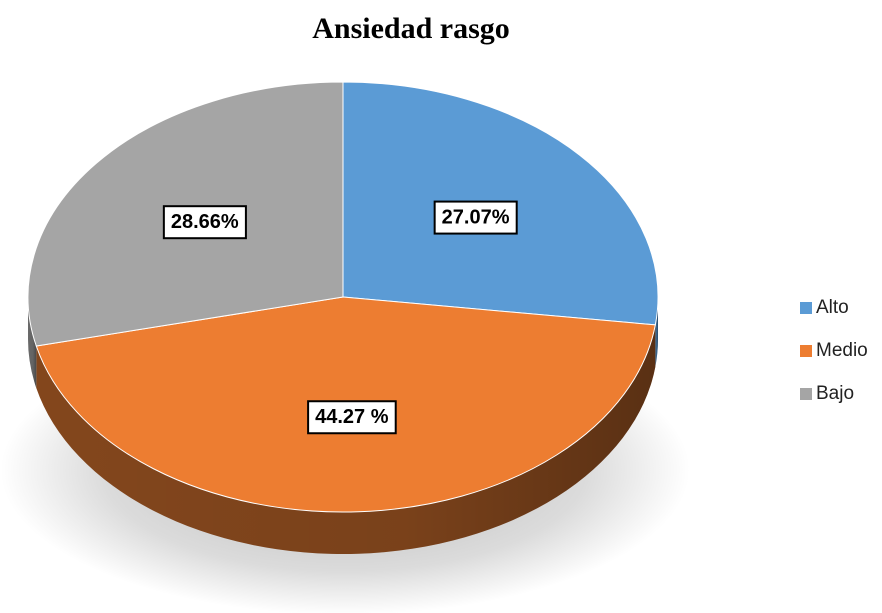 The width and height of the screenshot is (882, 613). I want to click on legend-swatch-medio, so click(806, 350).